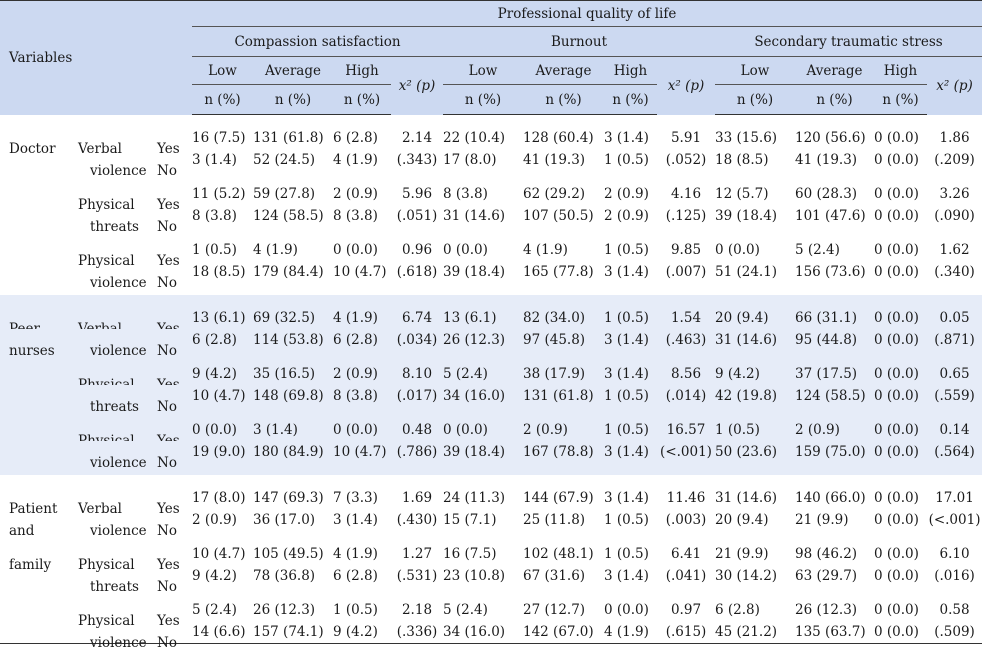 Image resolution: width=982 pixels, height=654 pixels. I want to click on bo-value-cell: 5 (2.4), so click(483, 374).